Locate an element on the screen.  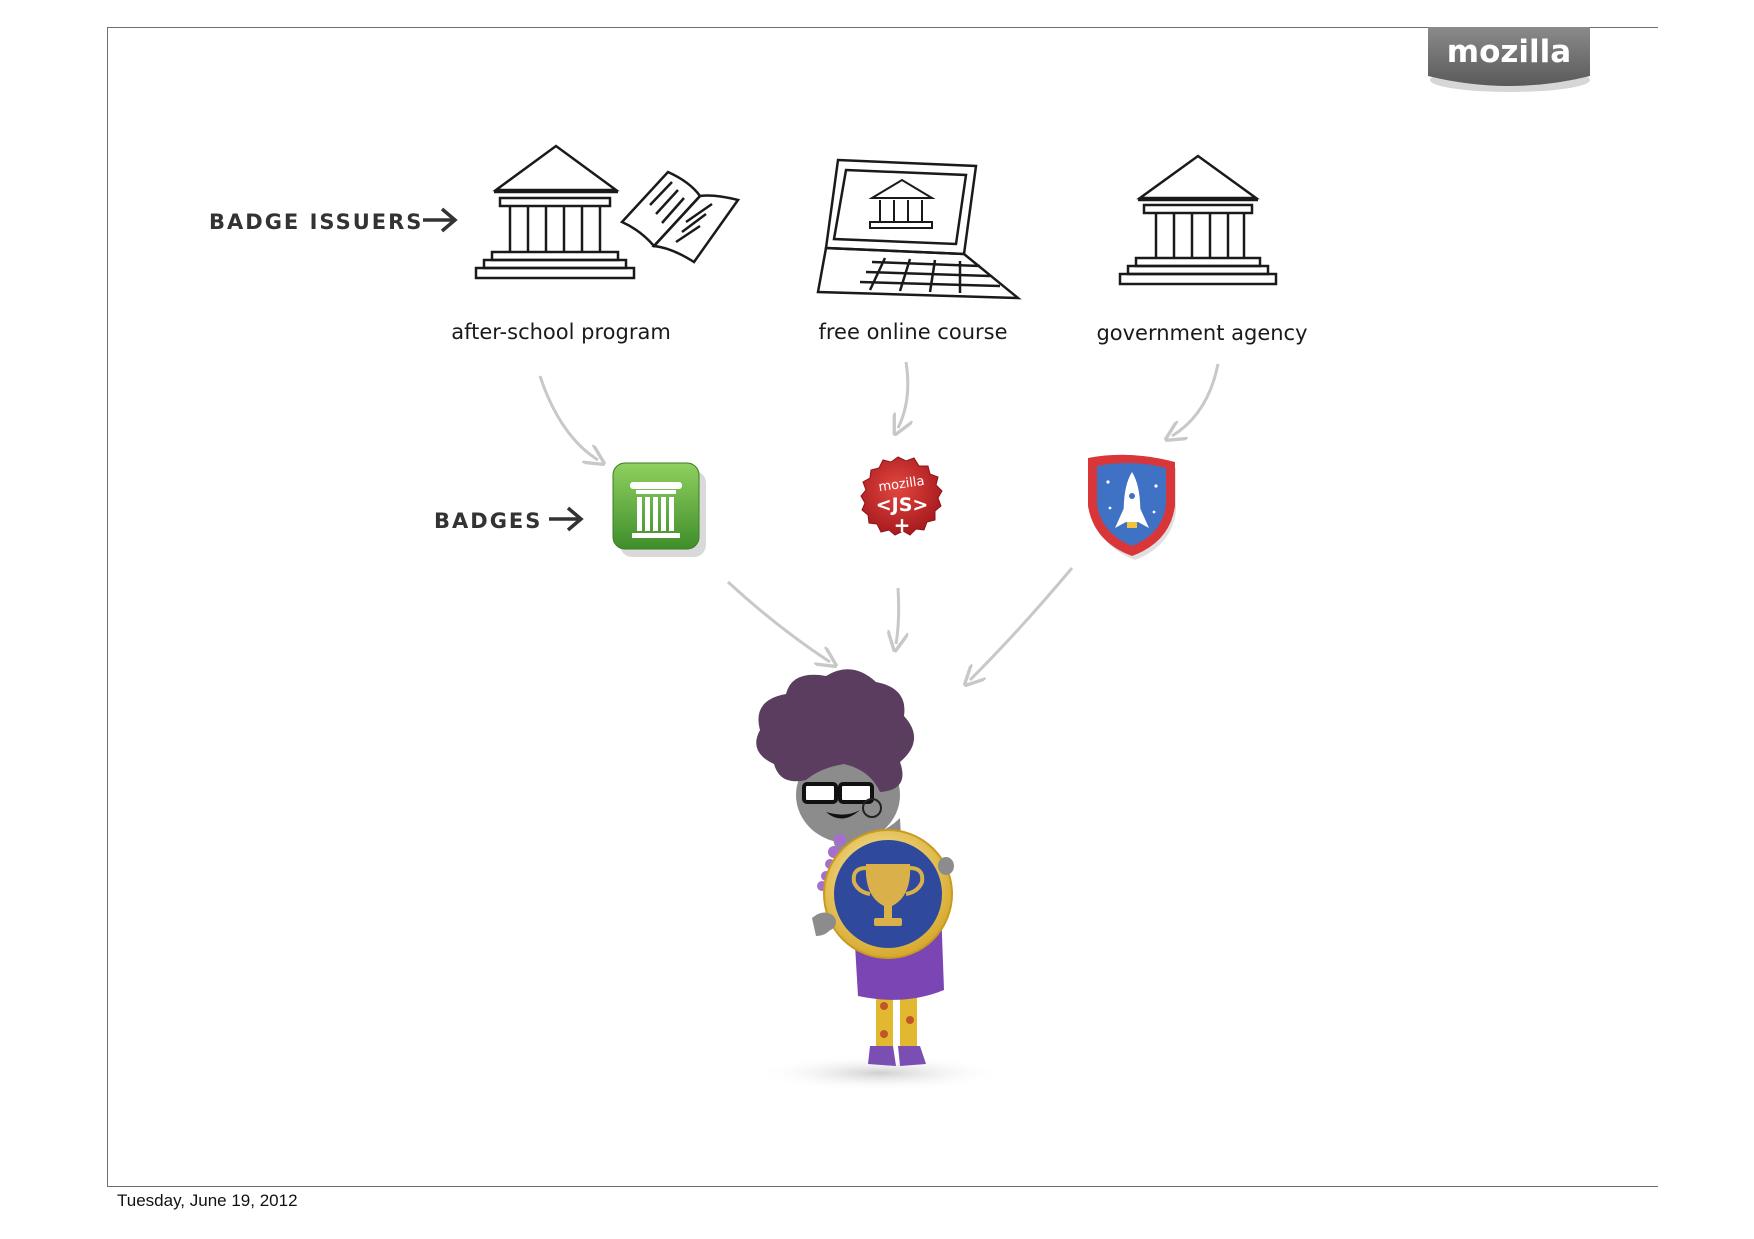
badge-mozilla-text: mozilla is located at coordinates (902, 484).